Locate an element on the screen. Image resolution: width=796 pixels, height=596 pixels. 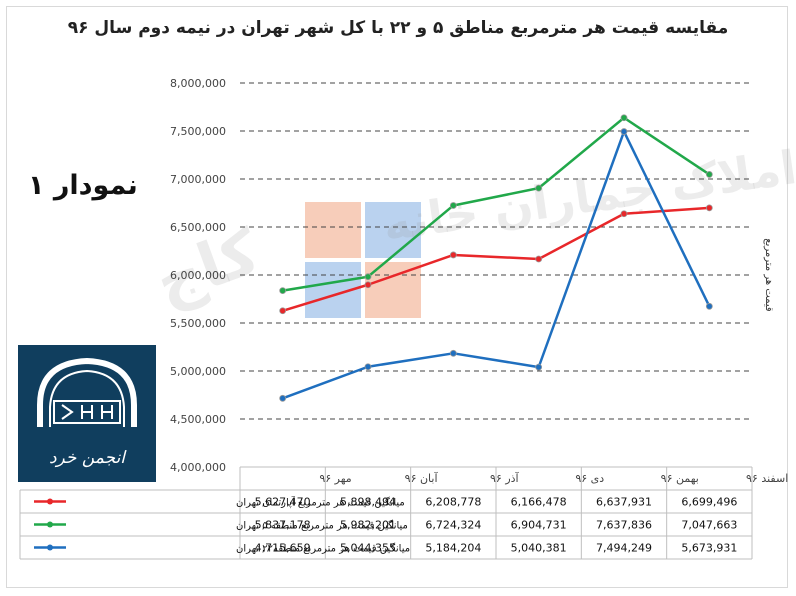
table-cell: 6,904,731 is located at coordinates (539, 525).